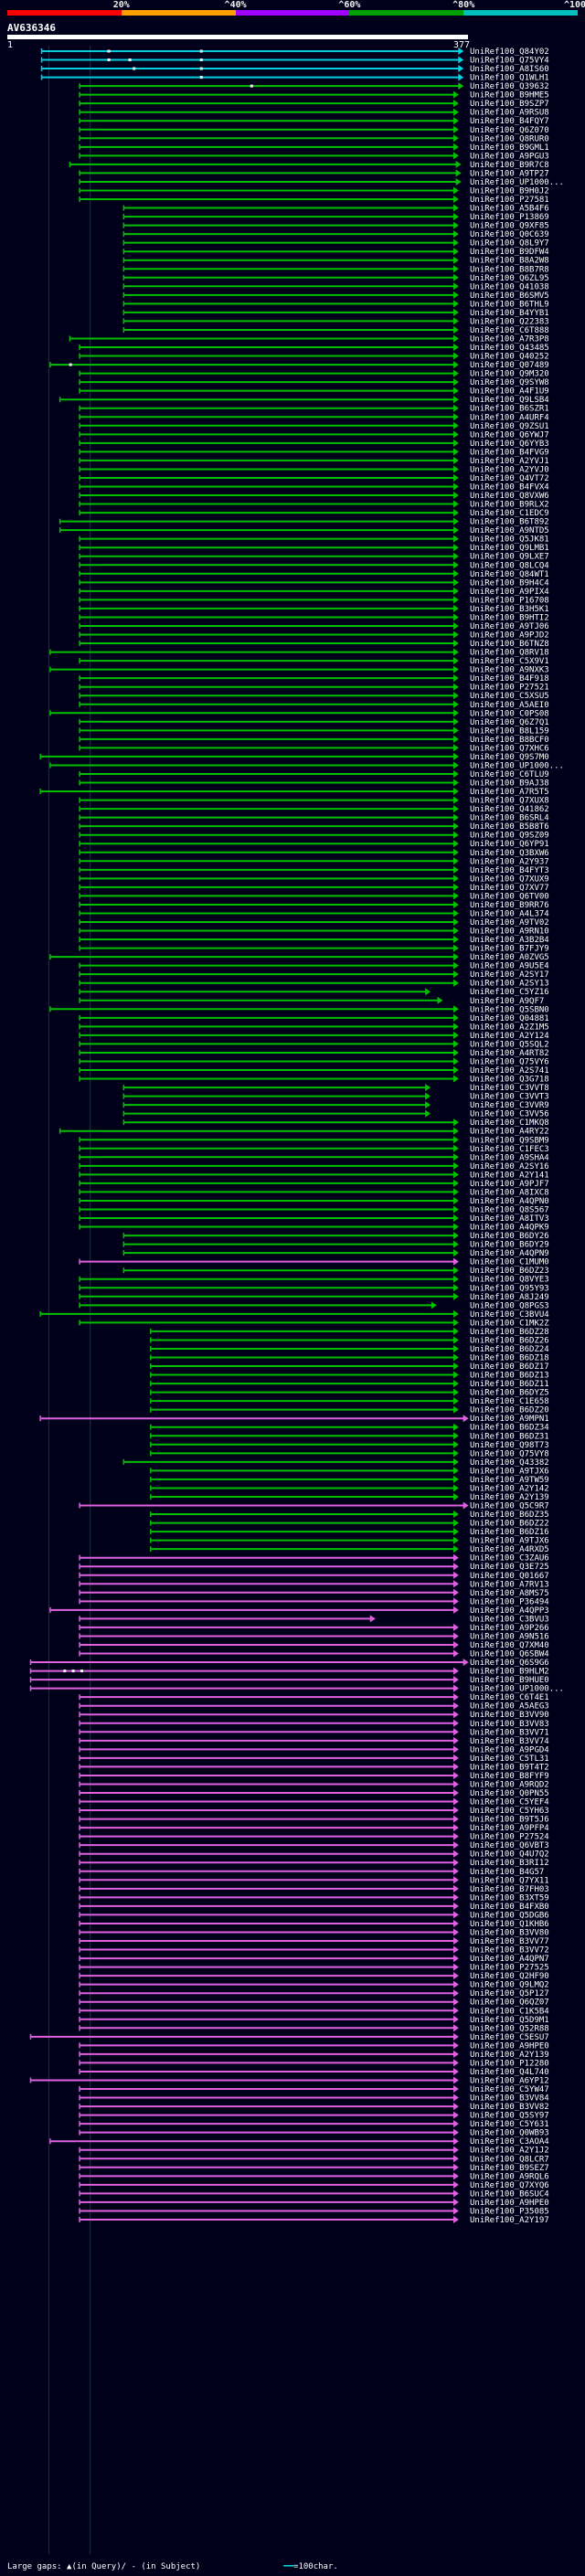 The image size is (585, 2576). I want to click on hit-label: UniRef100_B9AJ38, so click(510, 784).